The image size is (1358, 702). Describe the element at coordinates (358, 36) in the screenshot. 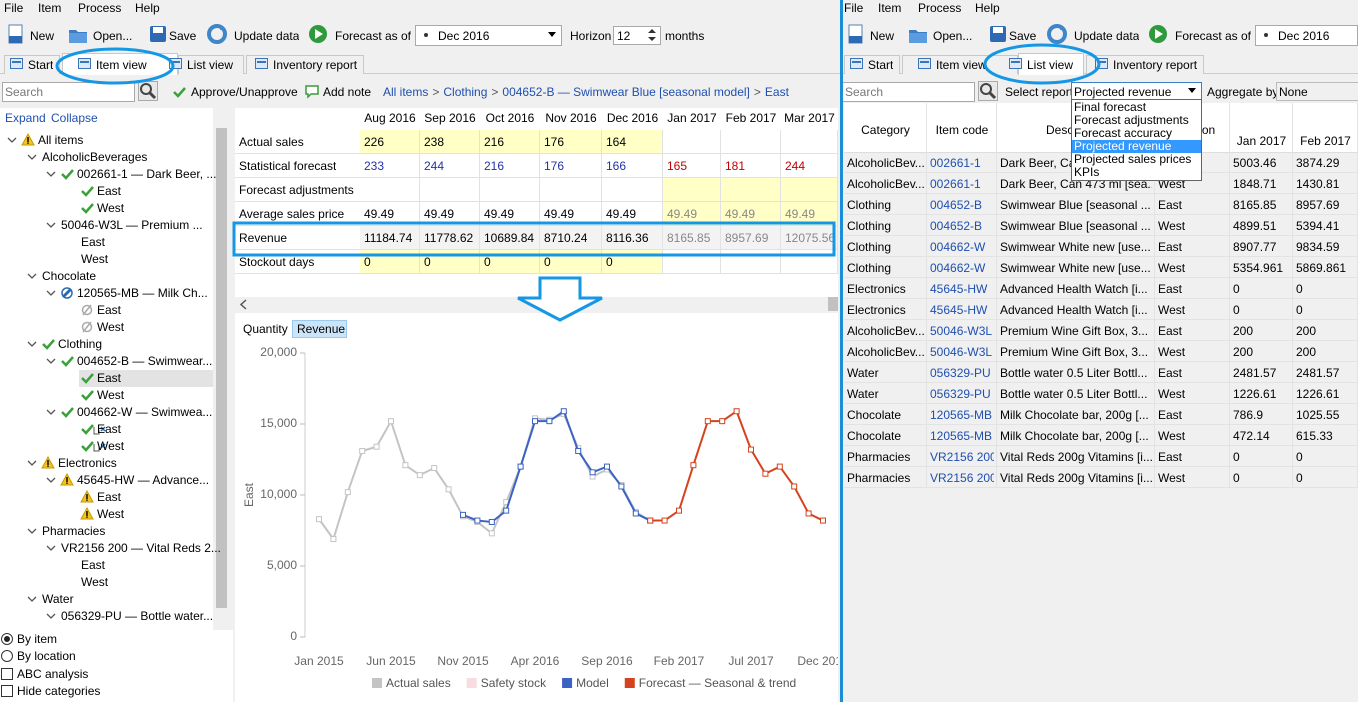

I see `toolbar-button: Forecast` at that location.